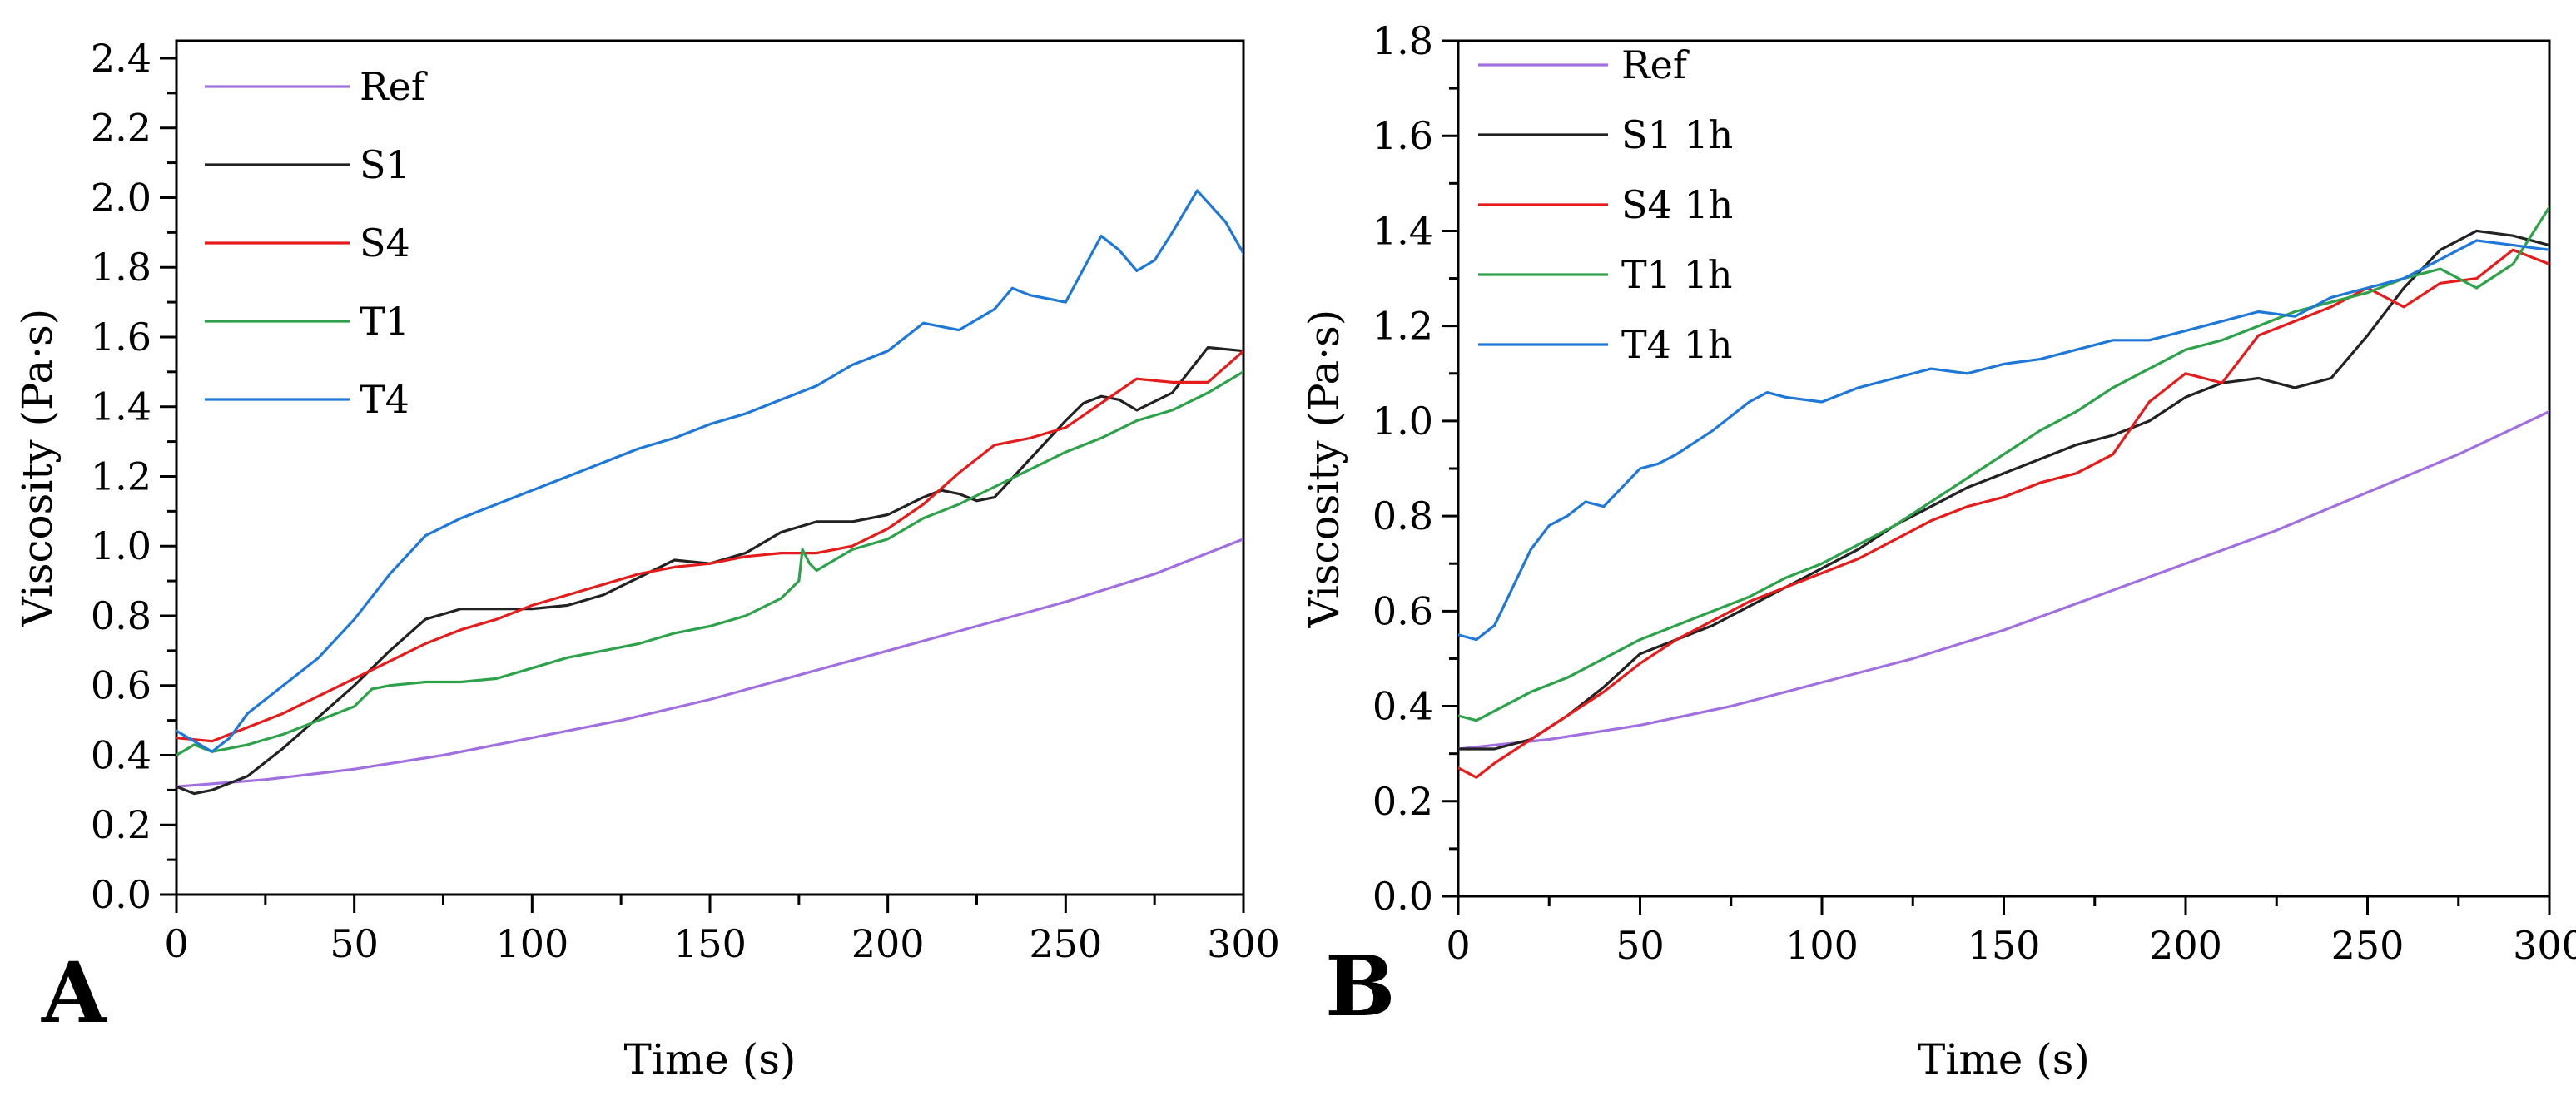 Image resolution: width=2576 pixels, height=1106 pixels. What do you see at coordinates (121, 128) in the screenshot?
I see `y-tick-label: 2.2` at bounding box center [121, 128].